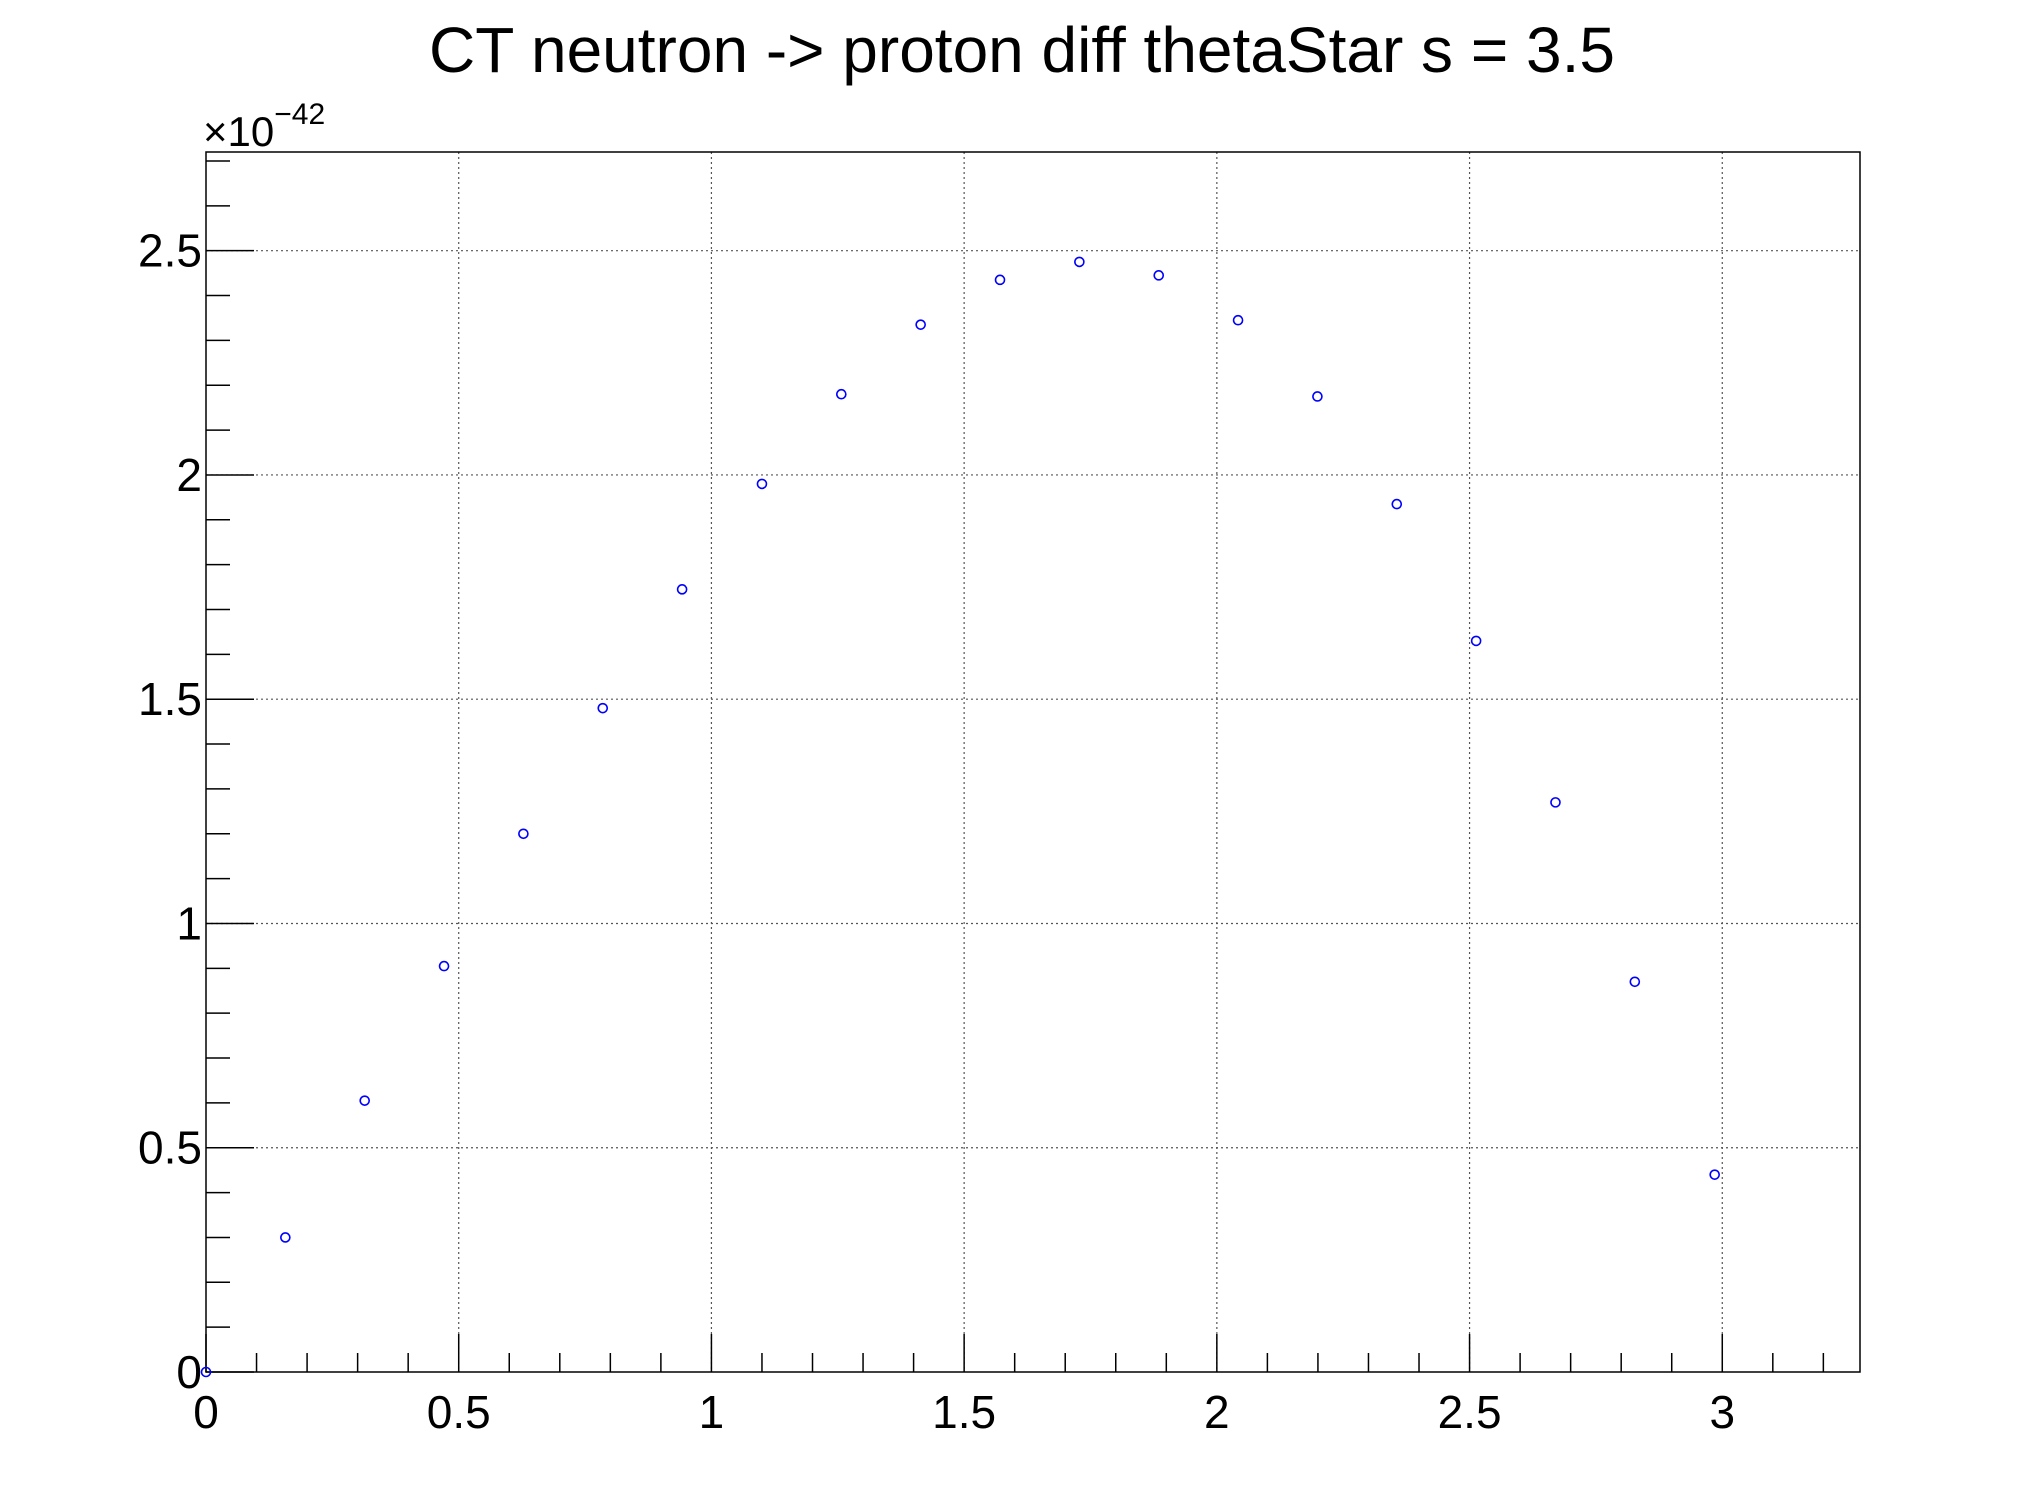 The height and width of the screenshot is (1508, 2044). I want to click on y-tick-label: 2, so click(189, 475).